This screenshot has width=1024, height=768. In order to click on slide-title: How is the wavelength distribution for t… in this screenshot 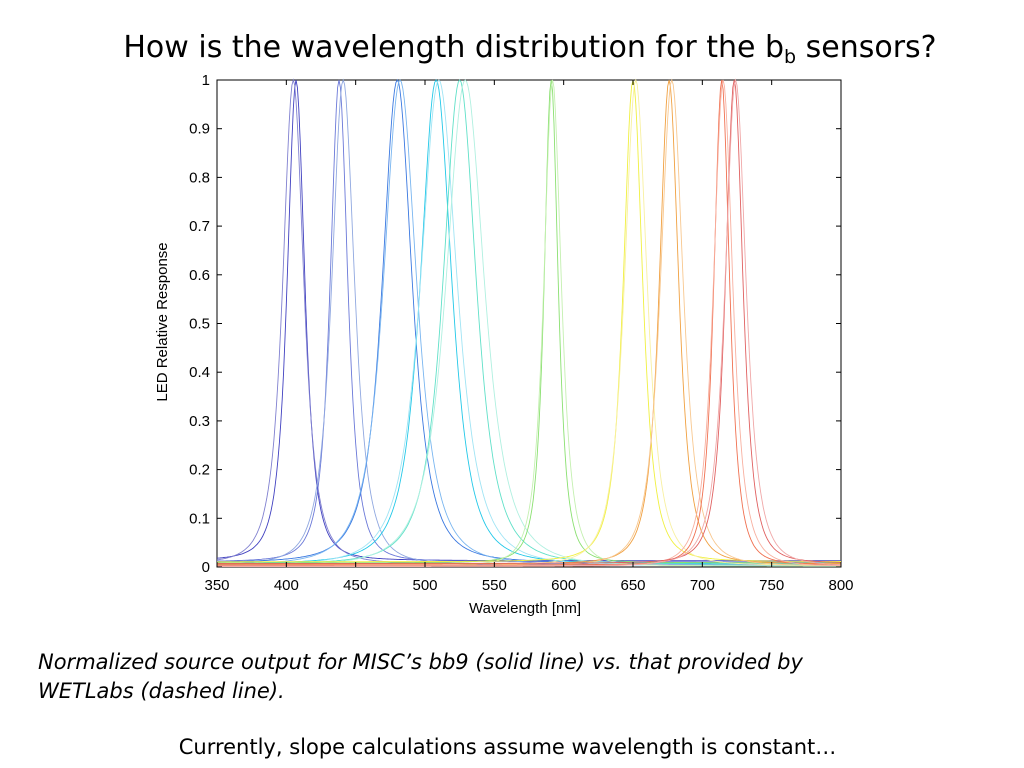, I will do `click(512, 49)`.